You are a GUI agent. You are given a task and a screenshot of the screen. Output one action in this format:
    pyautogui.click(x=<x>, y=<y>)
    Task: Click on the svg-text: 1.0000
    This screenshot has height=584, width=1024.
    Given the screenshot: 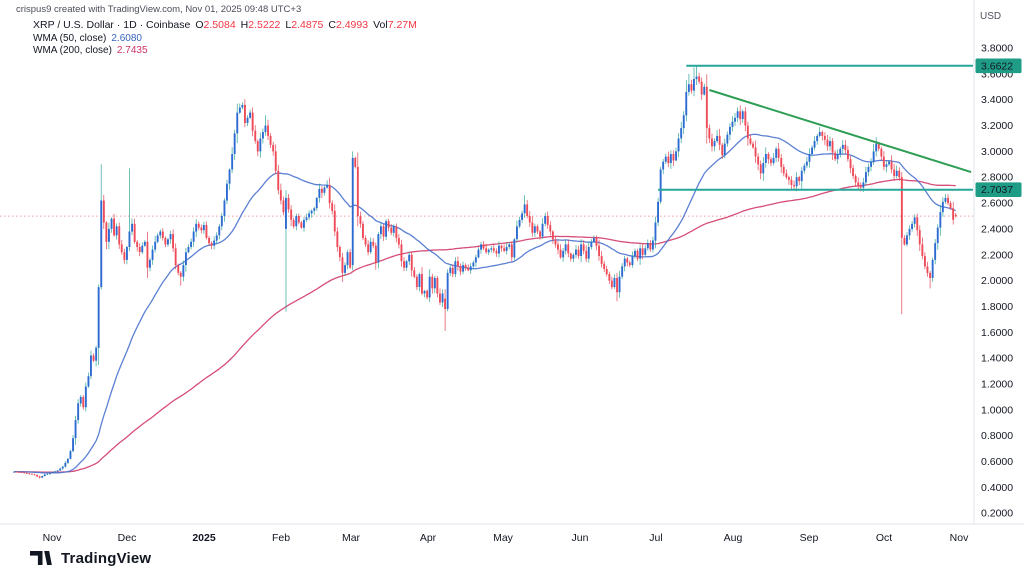 What is the action you would take?
    pyautogui.click(x=997, y=410)
    